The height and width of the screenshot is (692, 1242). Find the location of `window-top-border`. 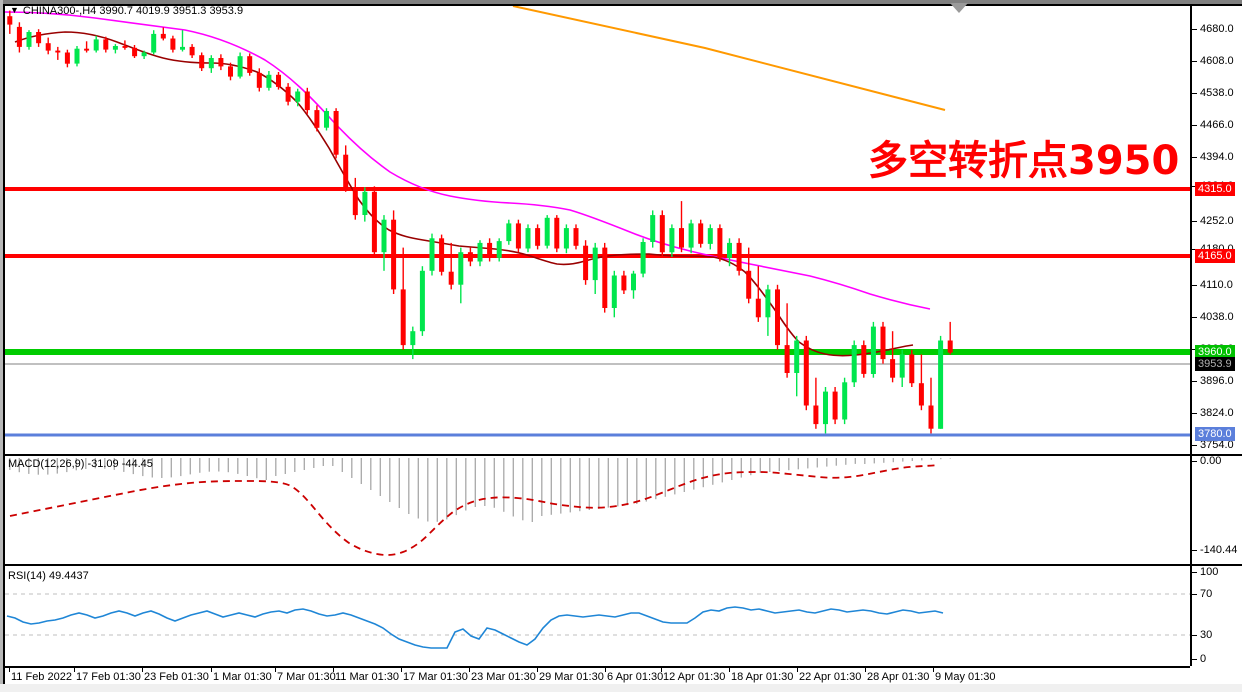

window-top-border is located at coordinates (621, 5).